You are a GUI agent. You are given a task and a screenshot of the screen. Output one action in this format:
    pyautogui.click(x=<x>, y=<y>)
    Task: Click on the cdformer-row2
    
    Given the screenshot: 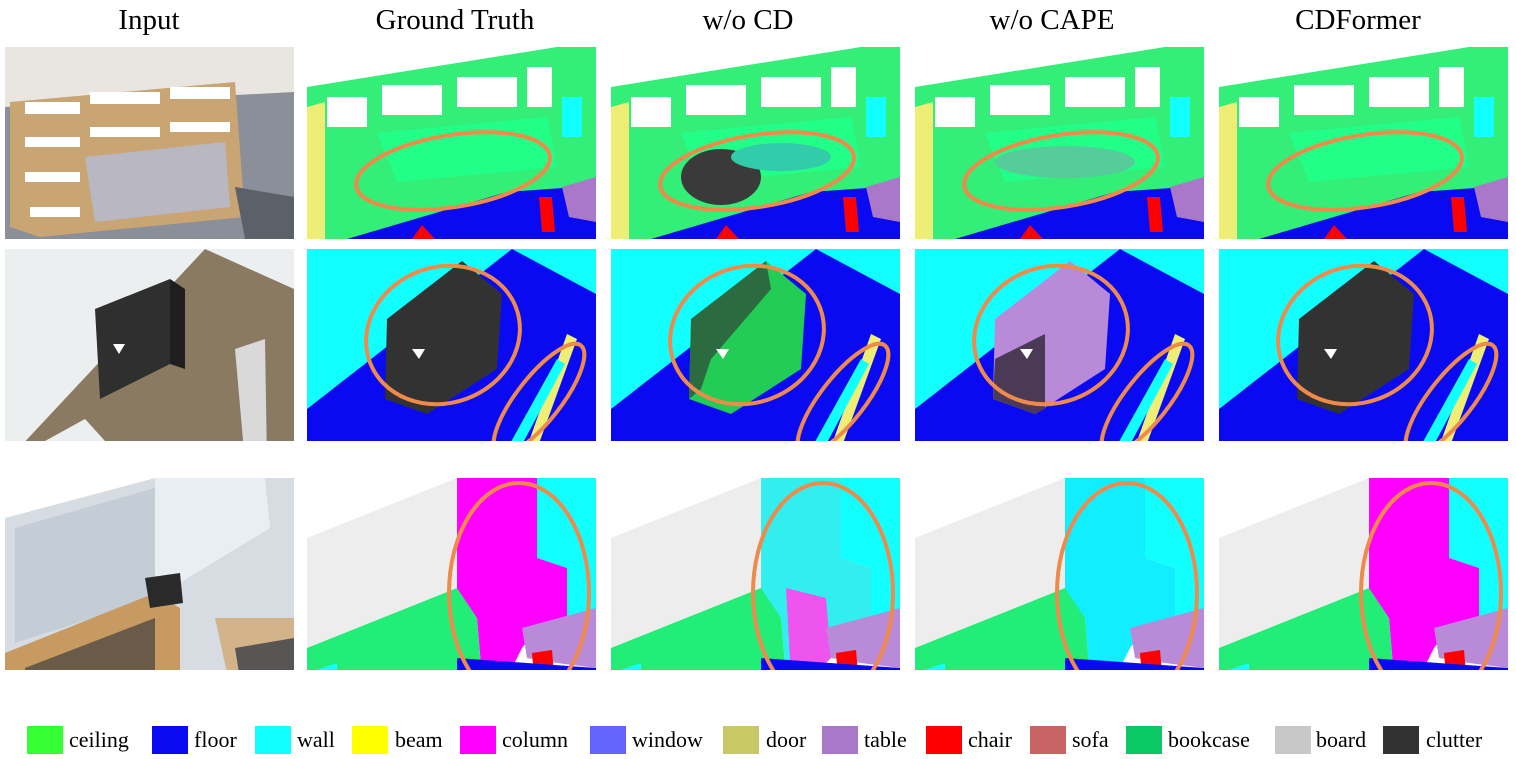 What is the action you would take?
    pyautogui.click(x=1363, y=345)
    